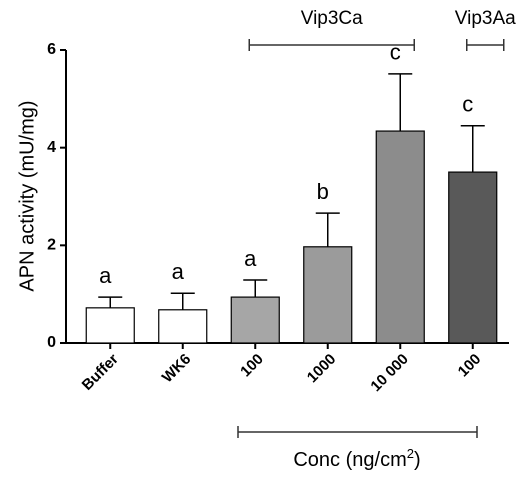 The height and width of the screenshot is (479, 523). What do you see at coordinates (27, 195) in the screenshot?
I see `y-axis-title: APN activity (mU/mg)` at bounding box center [27, 195].